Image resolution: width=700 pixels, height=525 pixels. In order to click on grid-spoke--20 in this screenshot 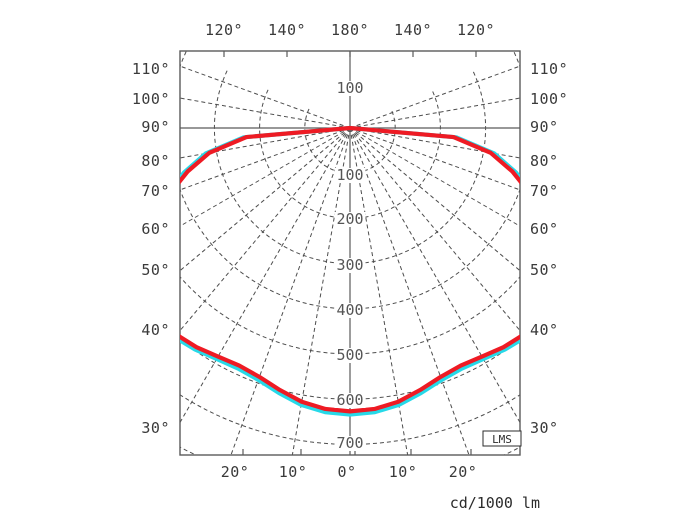, I will do `click(290, 291)`.